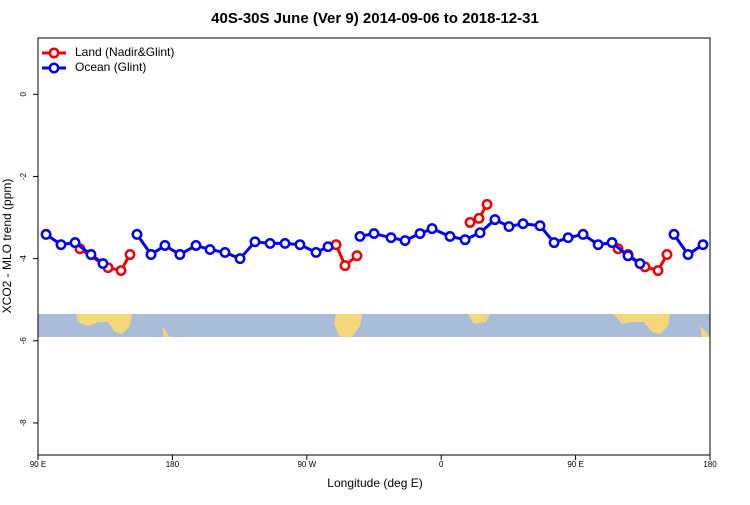 Image resolution: width=750 pixels, height=505 pixels. I want to click on x-tick-label: 90 W, so click(306, 464).